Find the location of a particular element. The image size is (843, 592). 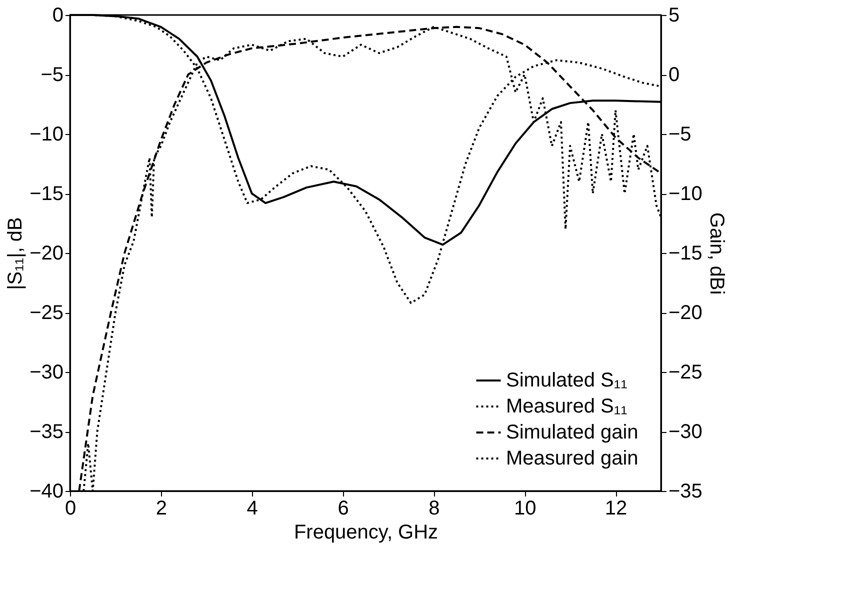

legend-label: Simulated gain is located at coordinates (572, 433).